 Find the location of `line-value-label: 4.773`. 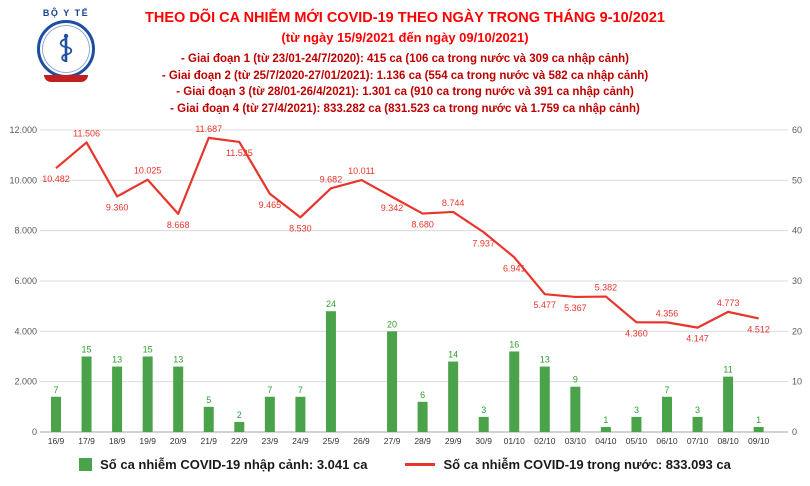

line-value-label: 4.773 is located at coordinates (728, 303).